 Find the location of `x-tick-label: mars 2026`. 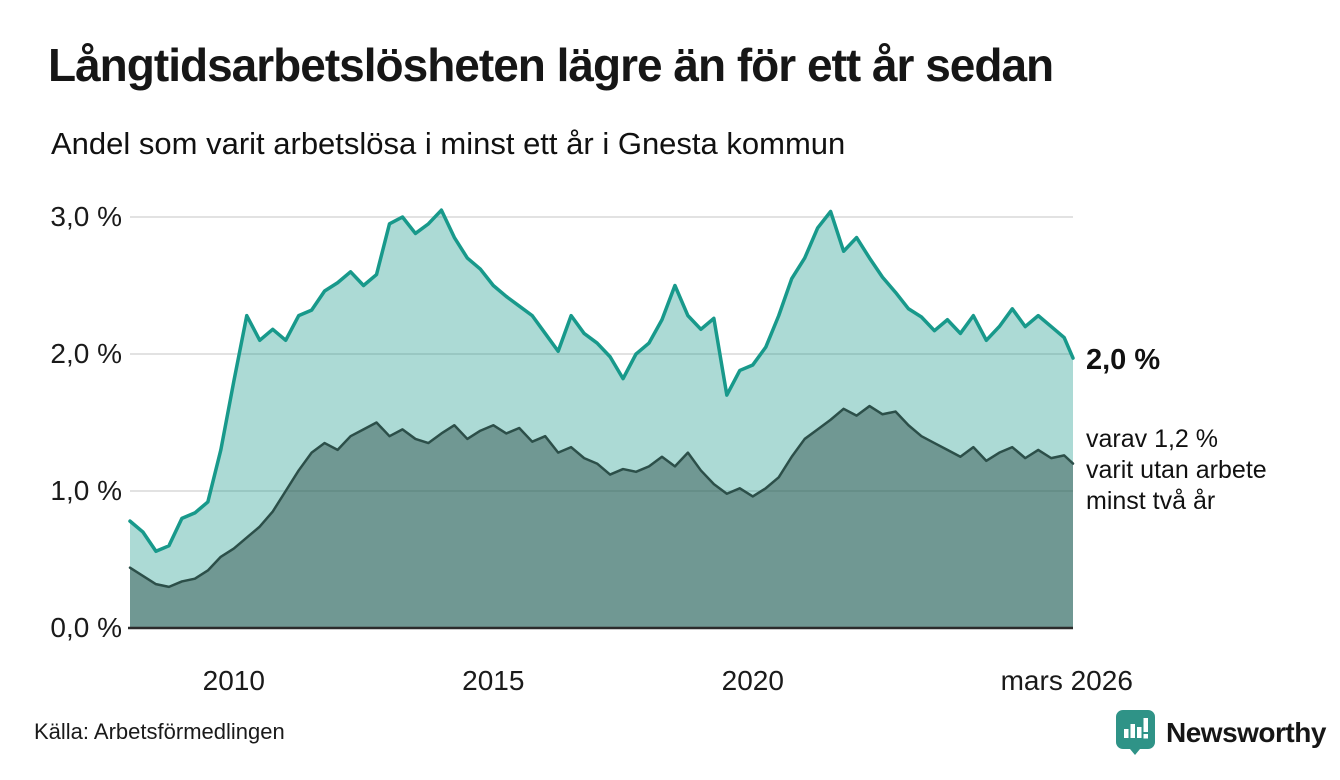

x-tick-label: mars 2026 is located at coordinates (1067, 680).